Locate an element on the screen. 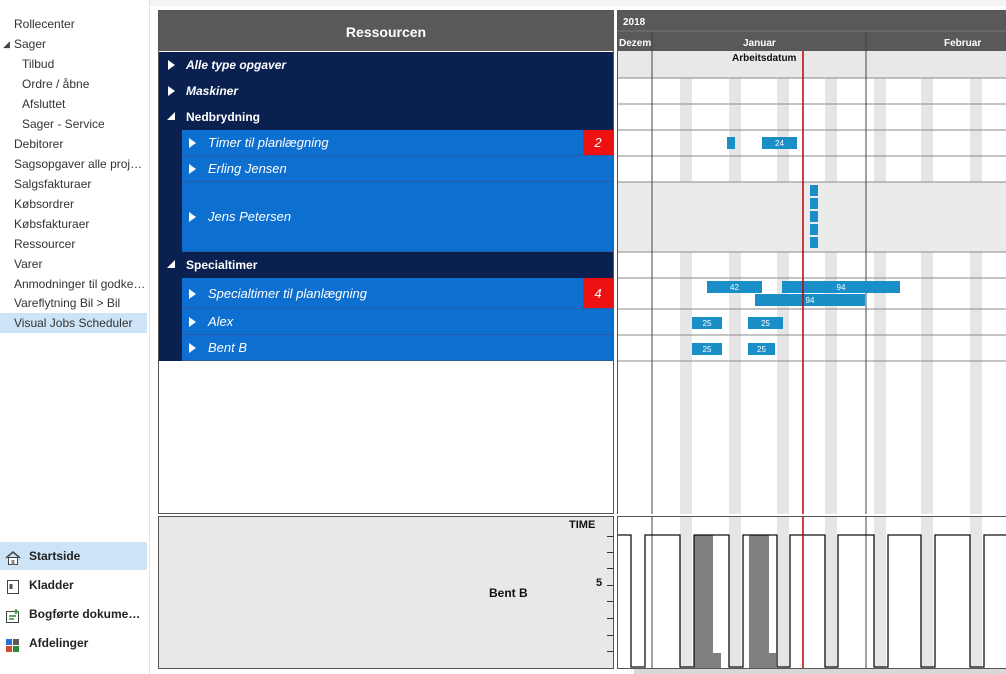 This screenshot has width=1006, height=674. nav-item-købsfakturaer: Købsfakturaer is located at coordinates (73, 224).